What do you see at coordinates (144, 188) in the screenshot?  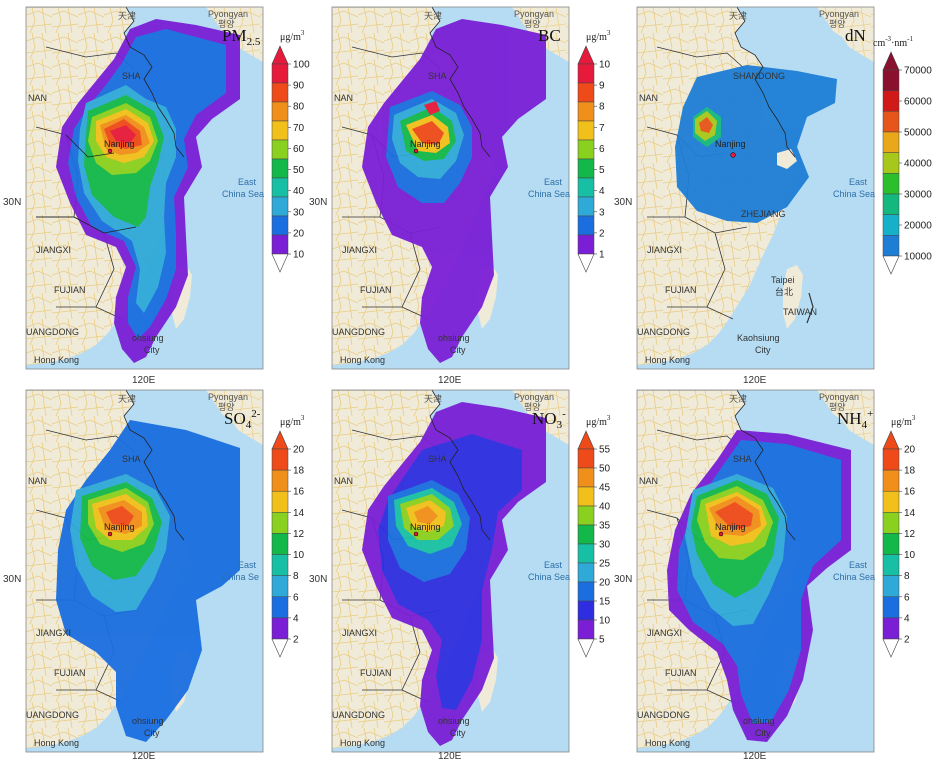 I see `map-pm25` at bounding box center [144, 188].